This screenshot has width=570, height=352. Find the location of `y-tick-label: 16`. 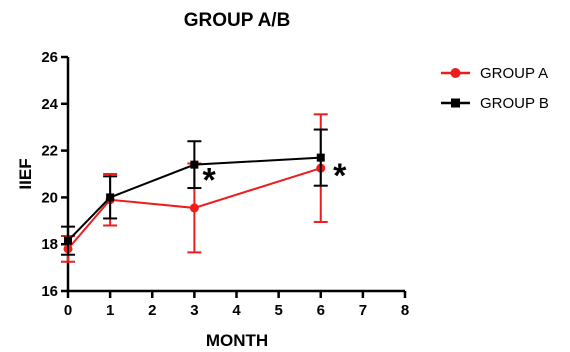

y-tick-label: 16 is located at coordinates (49, 291).